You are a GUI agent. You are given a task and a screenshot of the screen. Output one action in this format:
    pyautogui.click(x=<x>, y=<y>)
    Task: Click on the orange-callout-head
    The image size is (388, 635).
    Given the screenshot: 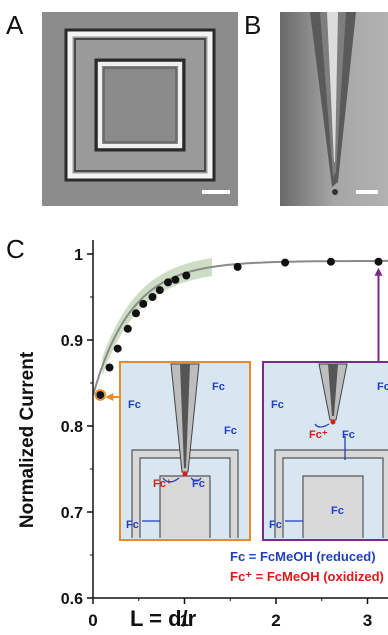 What is the action you would take?
    pyautogui.click(x=109, y=397)
    